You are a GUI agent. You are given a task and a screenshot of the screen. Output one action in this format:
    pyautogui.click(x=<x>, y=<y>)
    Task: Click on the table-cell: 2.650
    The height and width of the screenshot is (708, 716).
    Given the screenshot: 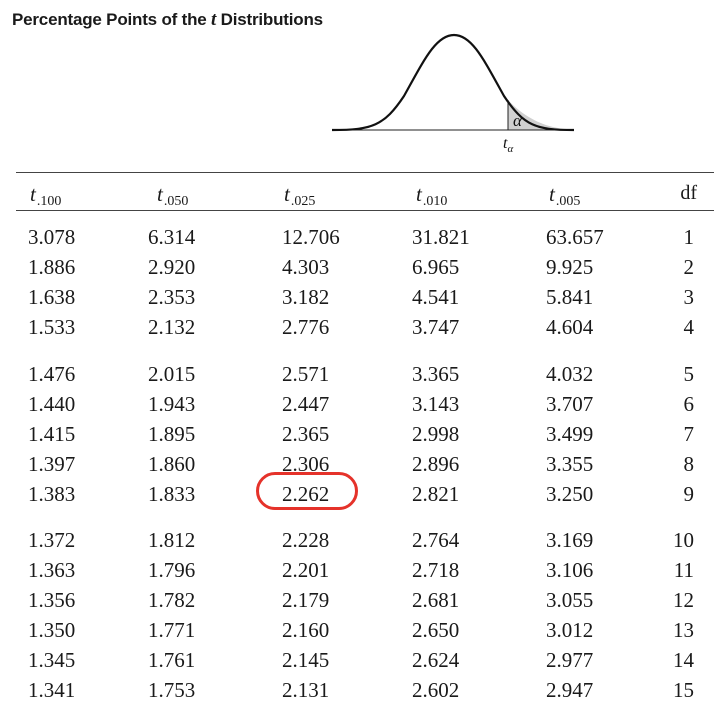 What is the action you would take?
    pyautogui.click(x=436, y=630)
    